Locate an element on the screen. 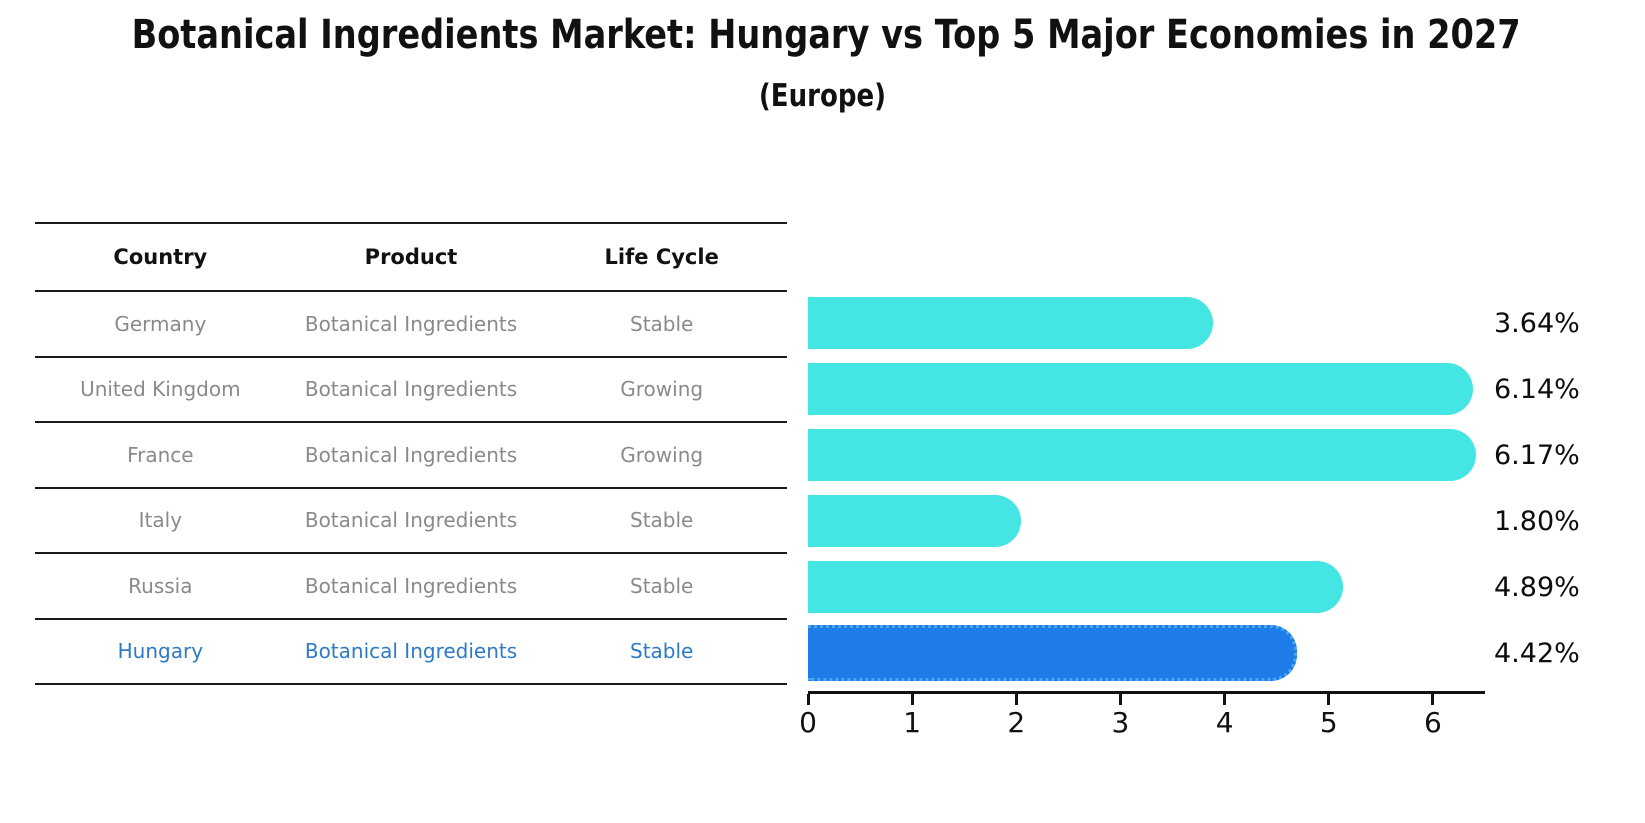 This screenshot has height=823, width=1645. bar-russia is located at coordinates (1075, 587).